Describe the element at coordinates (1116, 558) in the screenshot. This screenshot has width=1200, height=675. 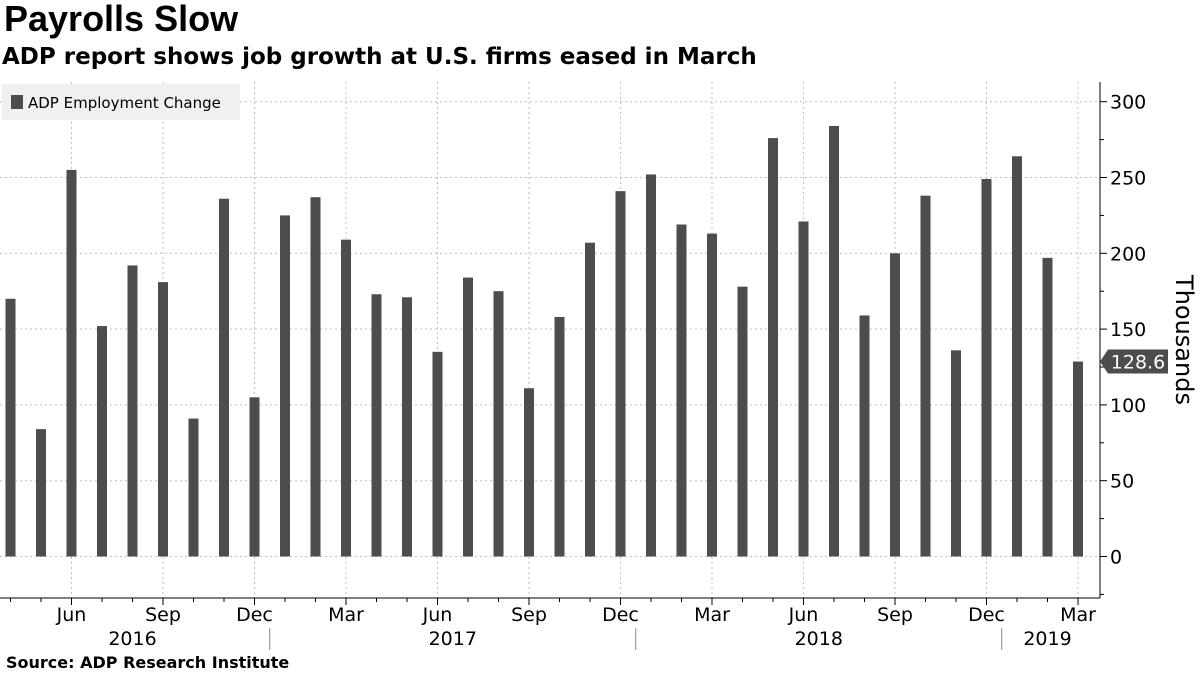
I see `y-tick-label: 0` at that location.